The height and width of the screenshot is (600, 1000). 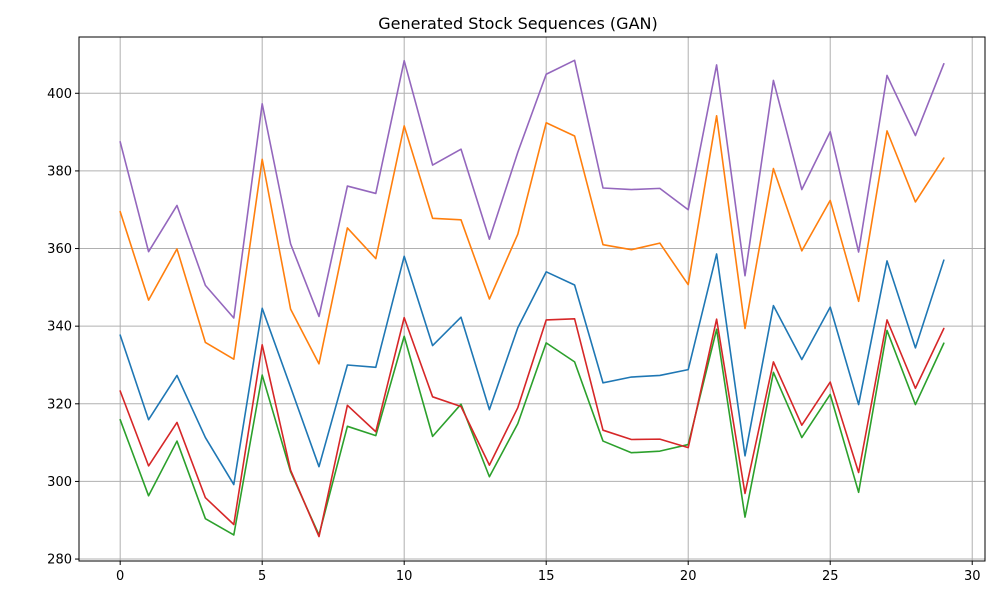 I want to click on x-tick-label-4: 20, so click(x=688, y=576).